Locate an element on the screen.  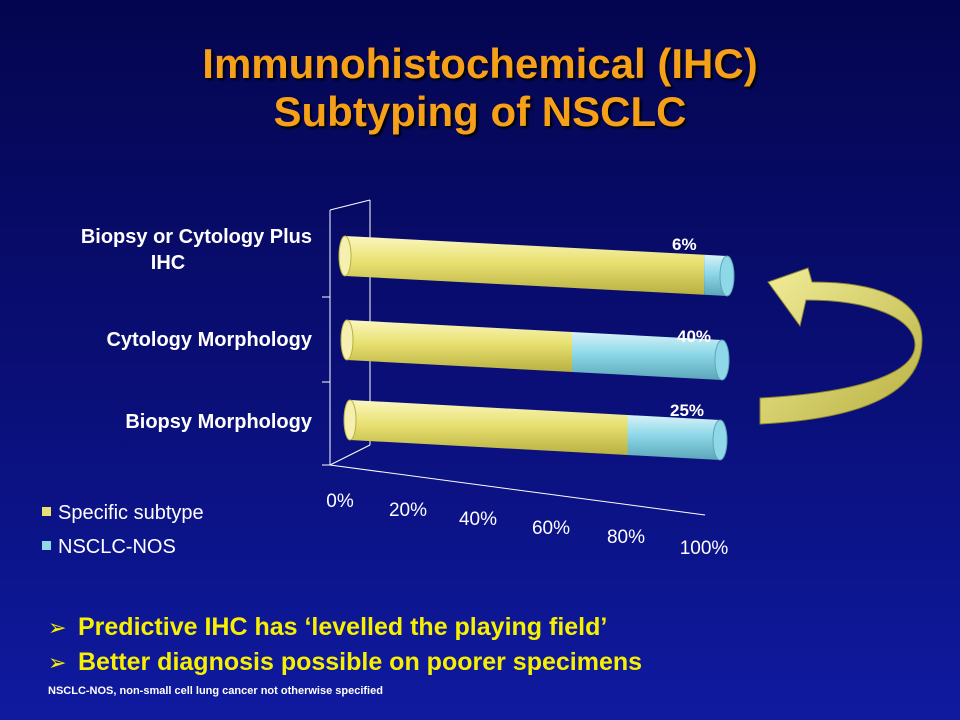
x-tick-label: 100% is located at coordinates (704, 548).